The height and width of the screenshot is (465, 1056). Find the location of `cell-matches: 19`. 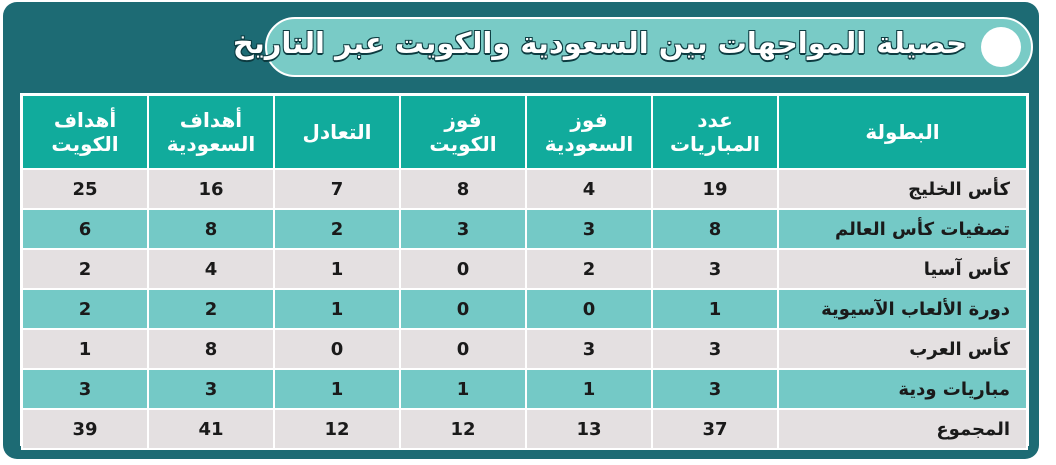

cell-matches: 19 is located at coordinates (715, 189).